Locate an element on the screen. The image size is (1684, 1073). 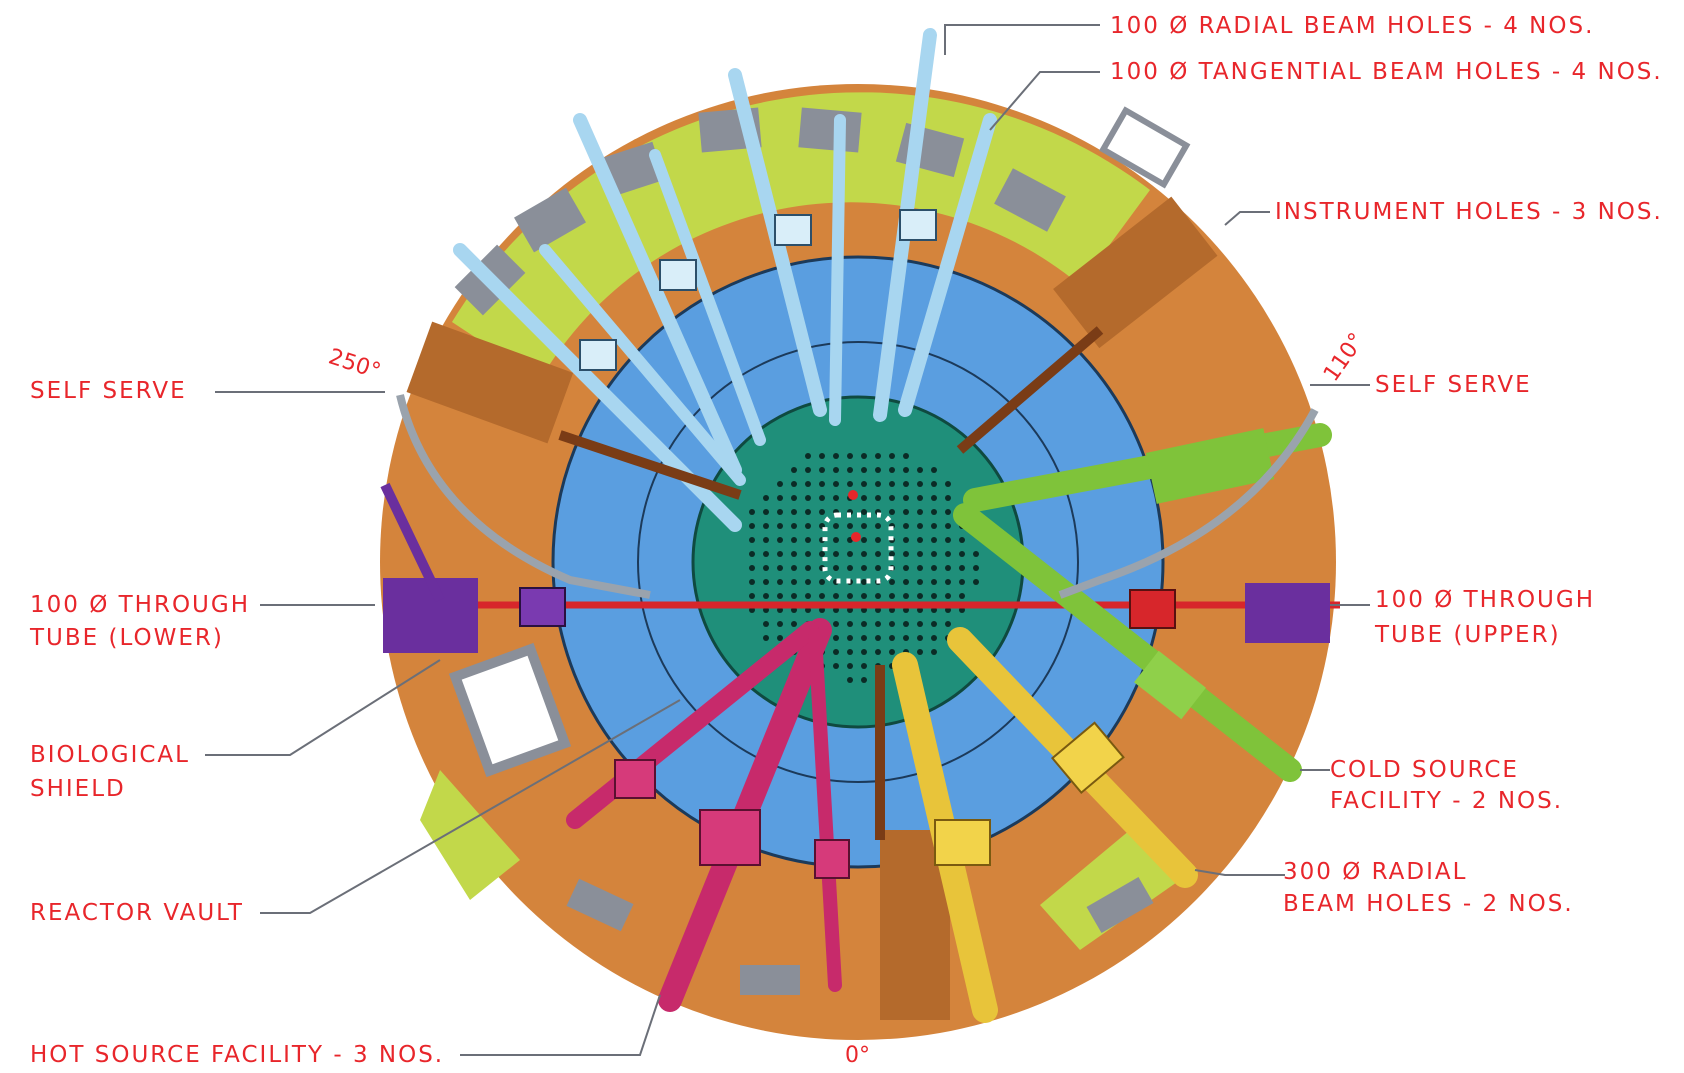
label-radial-300-line2: BEAM HOLES - 2 NOS. is located at coordinates (1428, 904).